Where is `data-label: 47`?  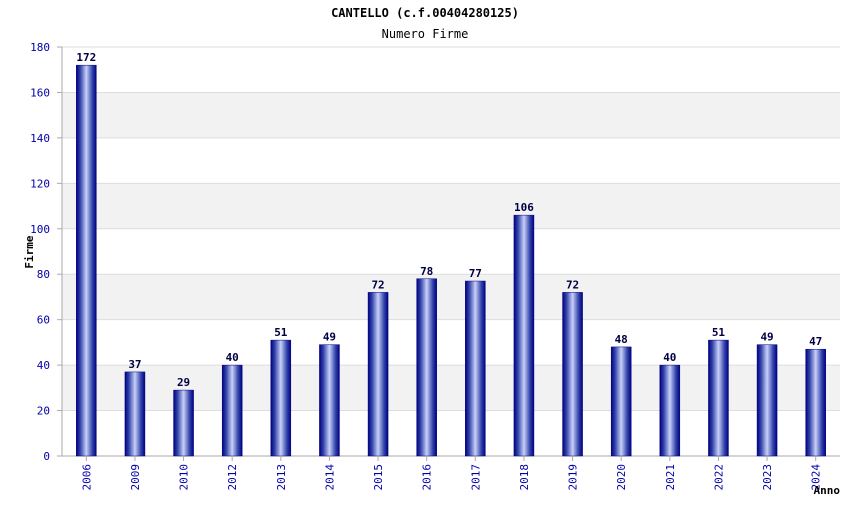 data-label: 47 is located at coordinates (815, 341).